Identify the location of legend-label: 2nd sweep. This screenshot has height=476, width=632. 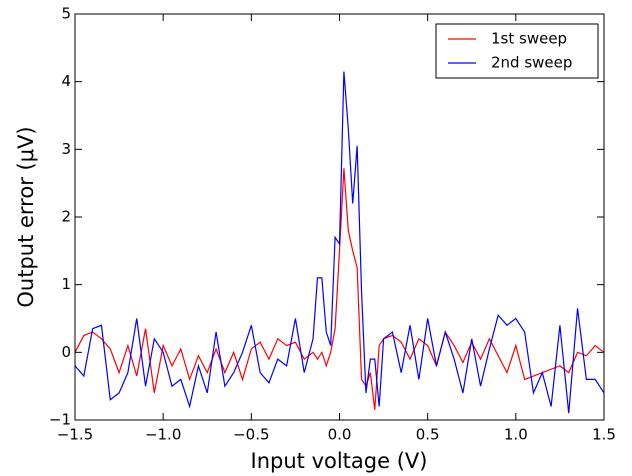
(531, 63).